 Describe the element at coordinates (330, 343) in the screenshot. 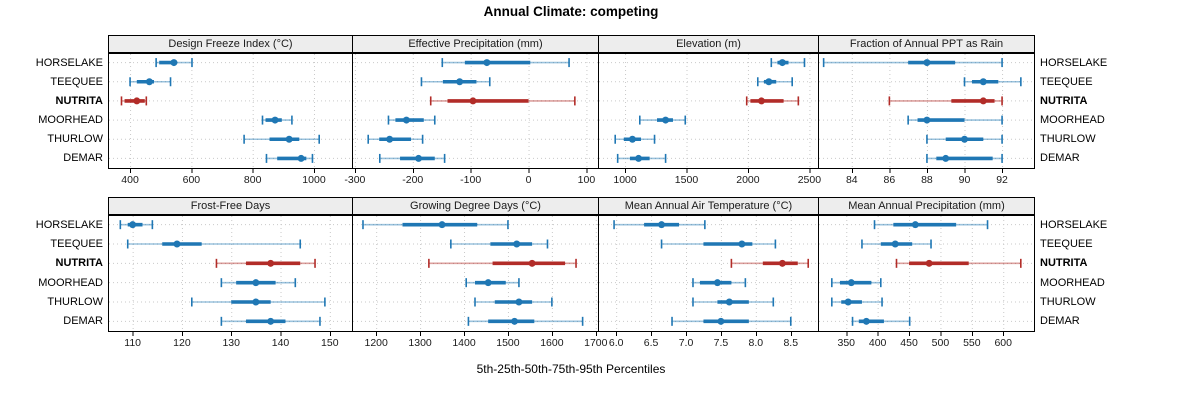

I see `x-tick-label: 150` at that location.